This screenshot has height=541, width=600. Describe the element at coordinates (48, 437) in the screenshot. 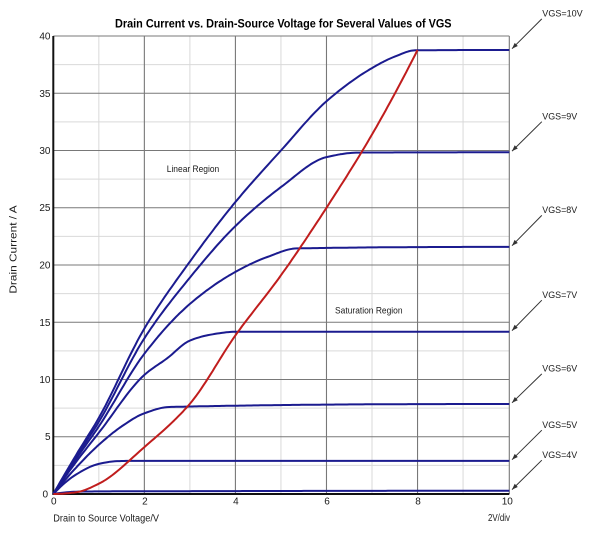

I see `svg-text: 5` at that location.